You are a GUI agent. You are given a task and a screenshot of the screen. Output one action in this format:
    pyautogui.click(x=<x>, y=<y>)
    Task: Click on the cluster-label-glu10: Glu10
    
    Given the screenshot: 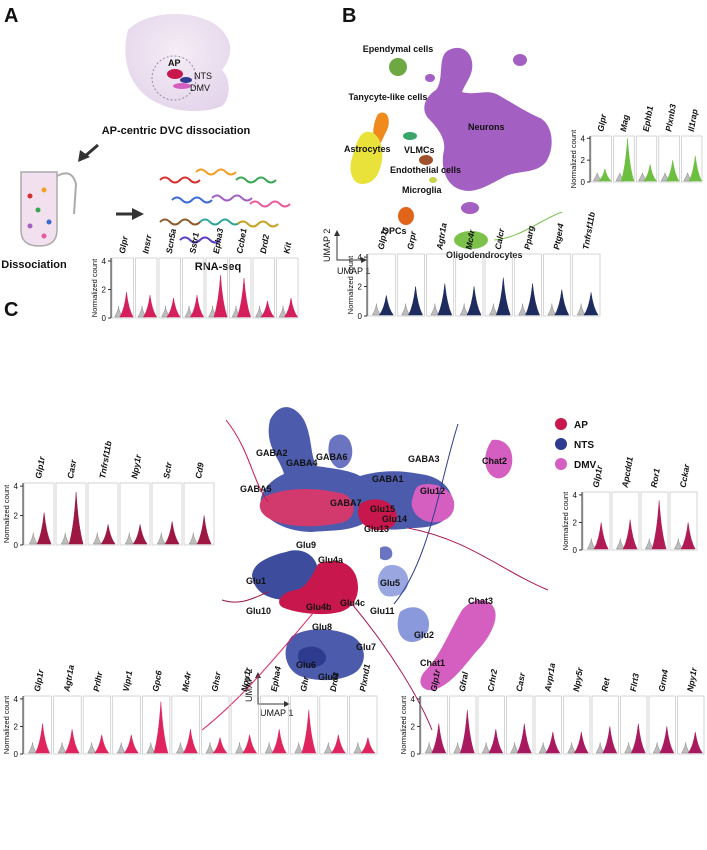 What is the action you would take?
    pyautogui.click(x=258, y=611)
    